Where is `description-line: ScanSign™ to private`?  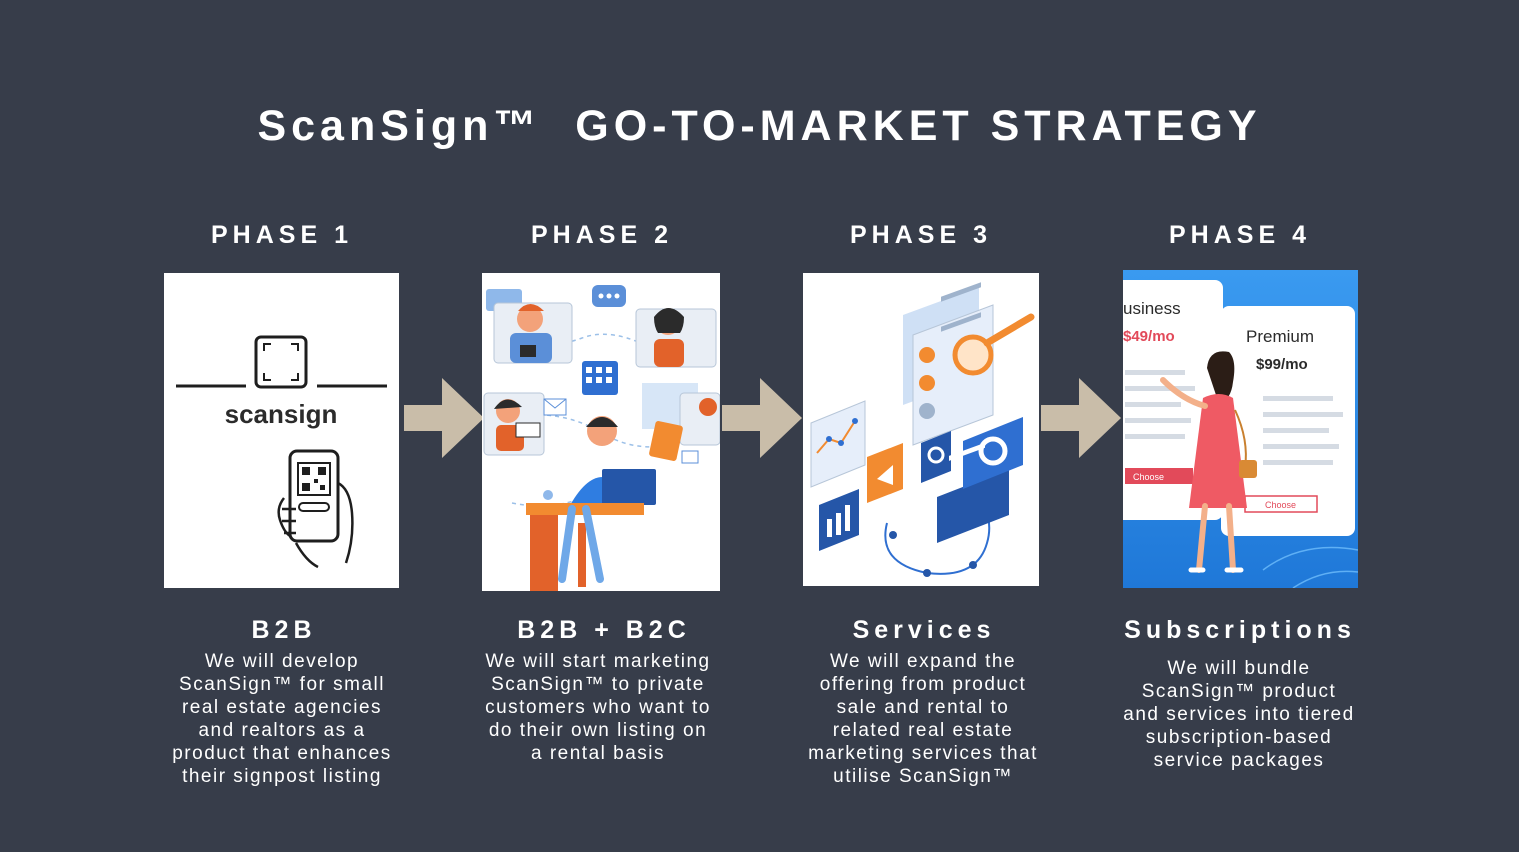
description-line: ScanSign™ to private is located at coordinates (598, 684).